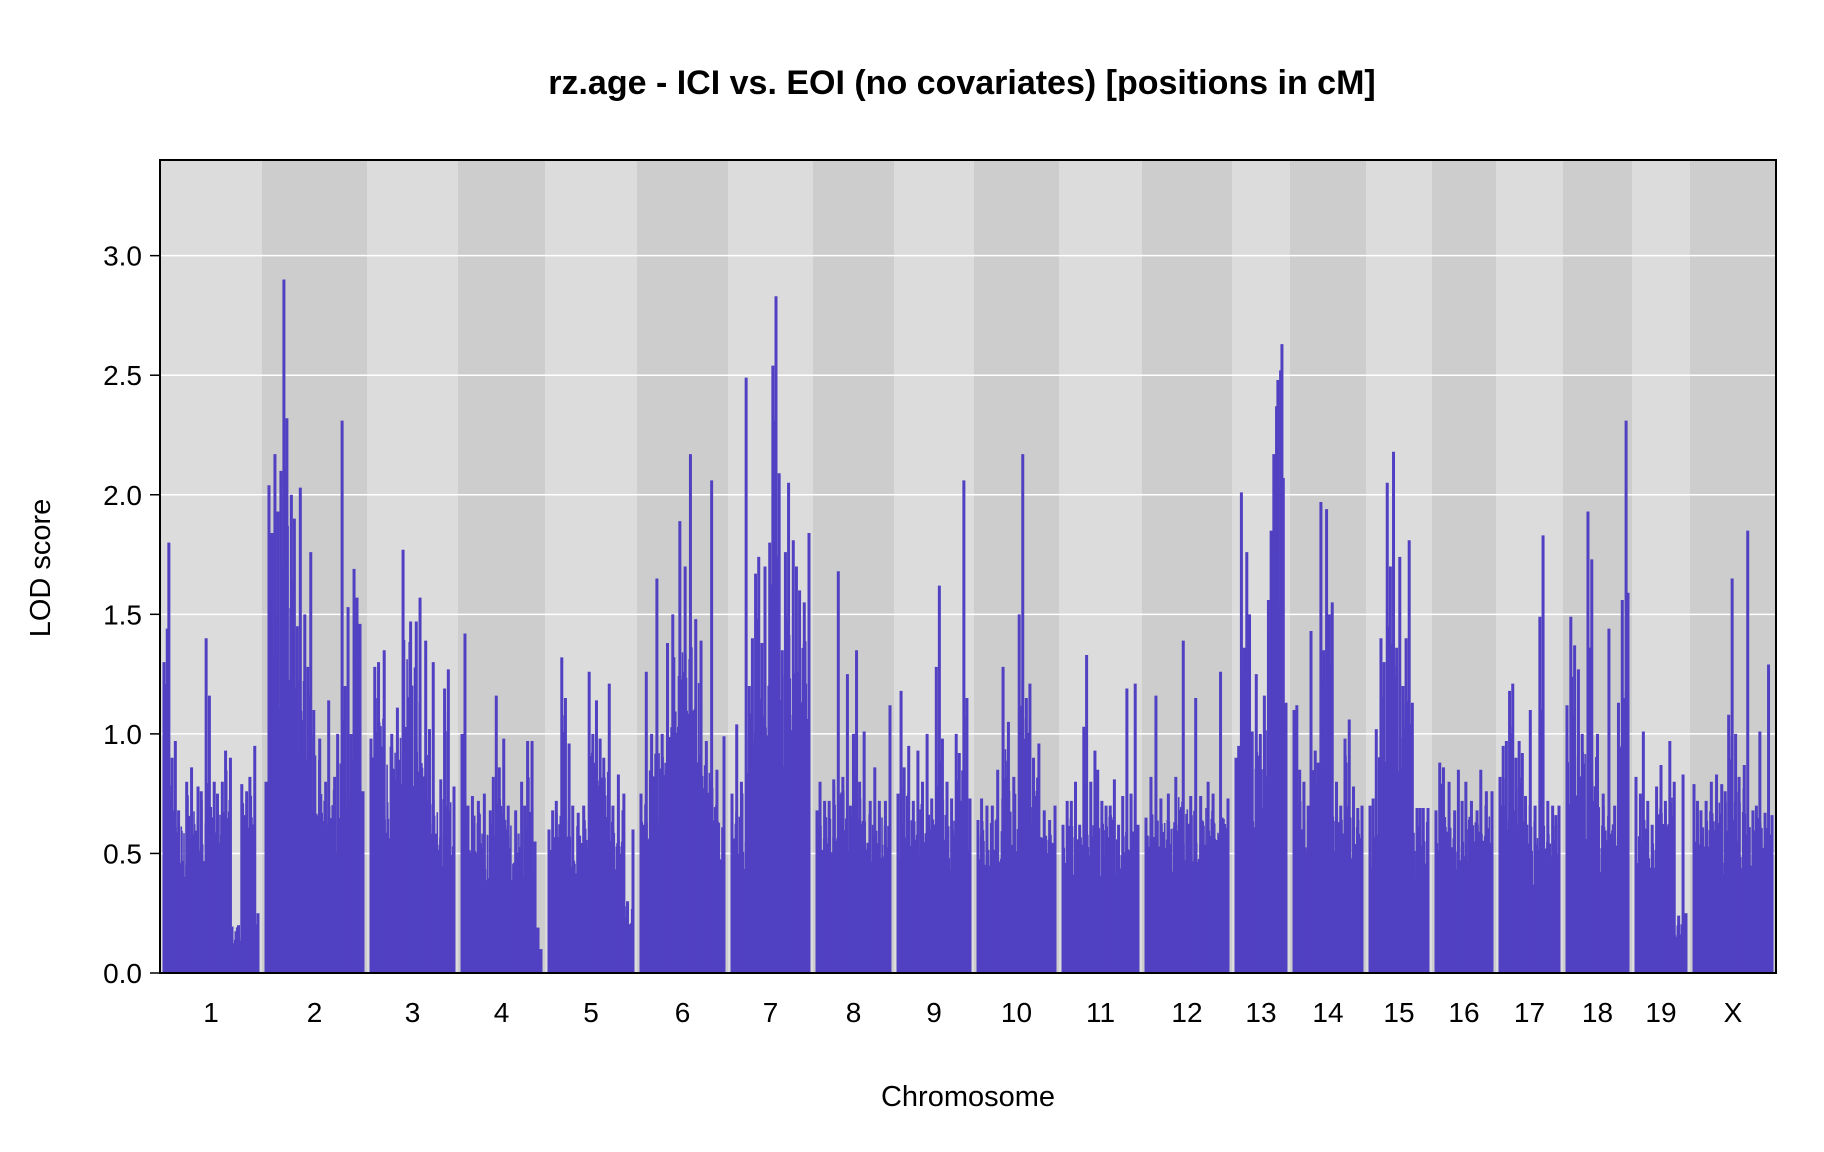 This screenshot has height=1152, width=1824. What do you see at coordinates (122, 495) in the screenshot?
I see `y-tick-label: 2.0` at bounding box center [122, 495].